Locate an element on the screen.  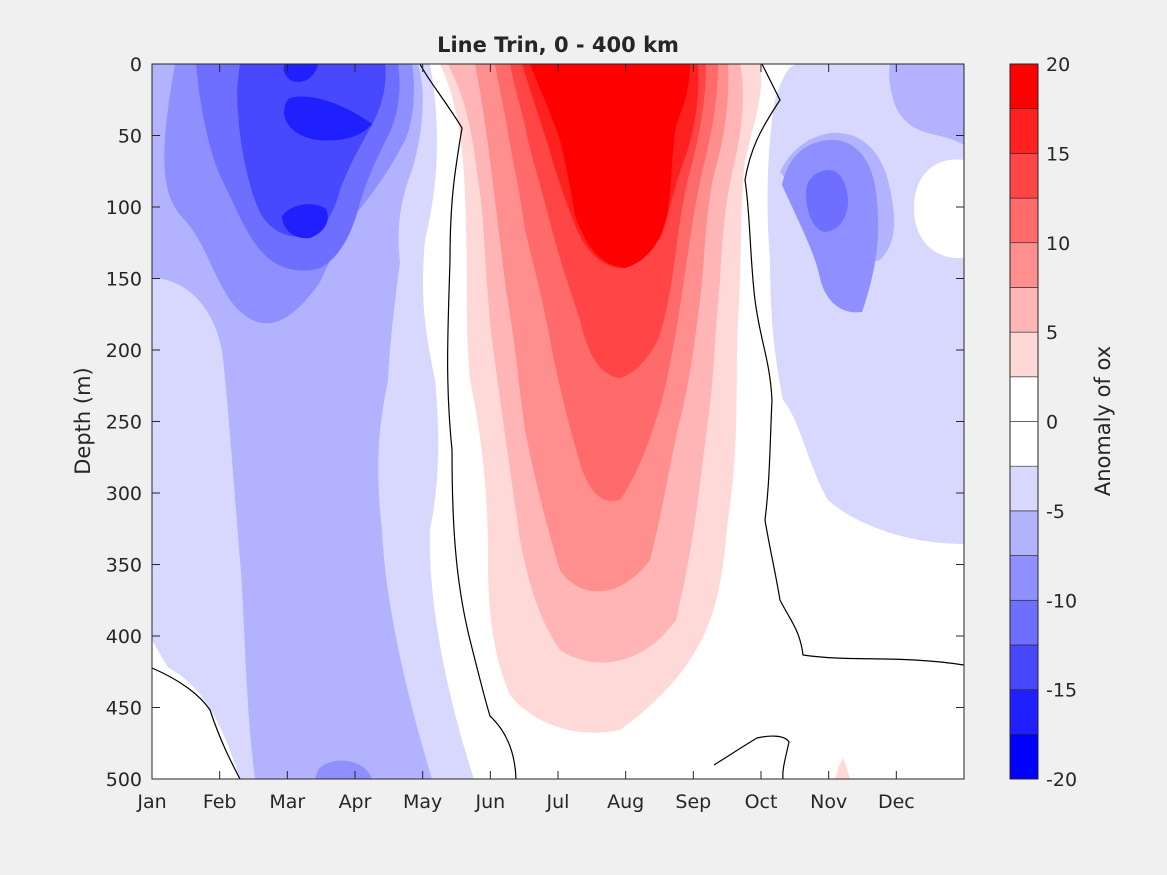
y-tick-label: 450 is located at coordinates (124, 709).